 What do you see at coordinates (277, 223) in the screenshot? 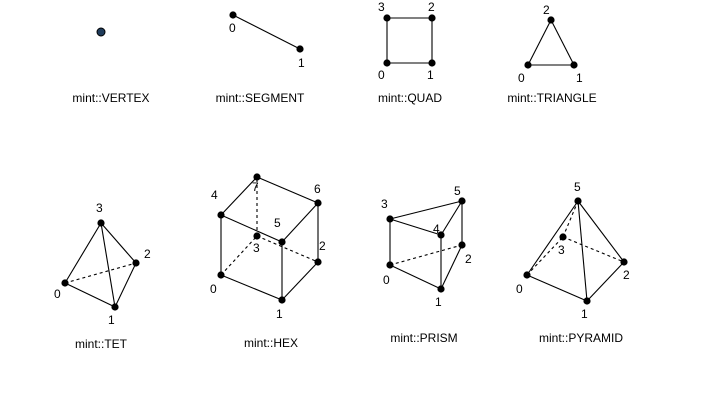
I see `hex-vertex-label: 5` at bounding box center [277, 223].